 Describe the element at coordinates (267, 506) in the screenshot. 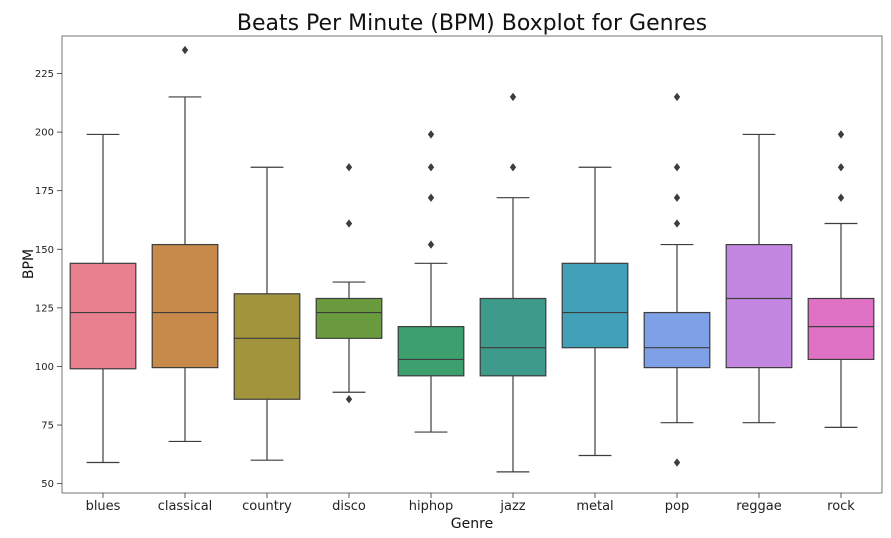

I see `x-tick-label-country: country` at that location.